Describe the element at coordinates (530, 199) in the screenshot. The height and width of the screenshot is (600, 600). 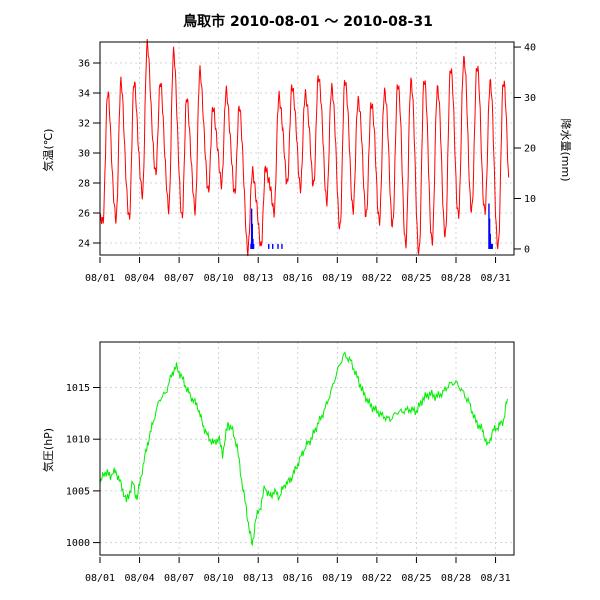
I see `y2-tick-label: 10` at that location.